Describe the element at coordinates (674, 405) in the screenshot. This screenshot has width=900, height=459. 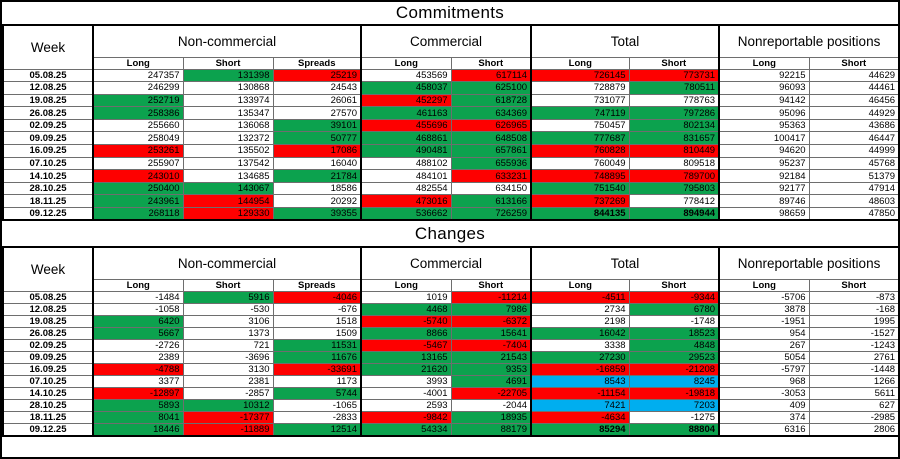
I see `value-cell: 7203` at that location.